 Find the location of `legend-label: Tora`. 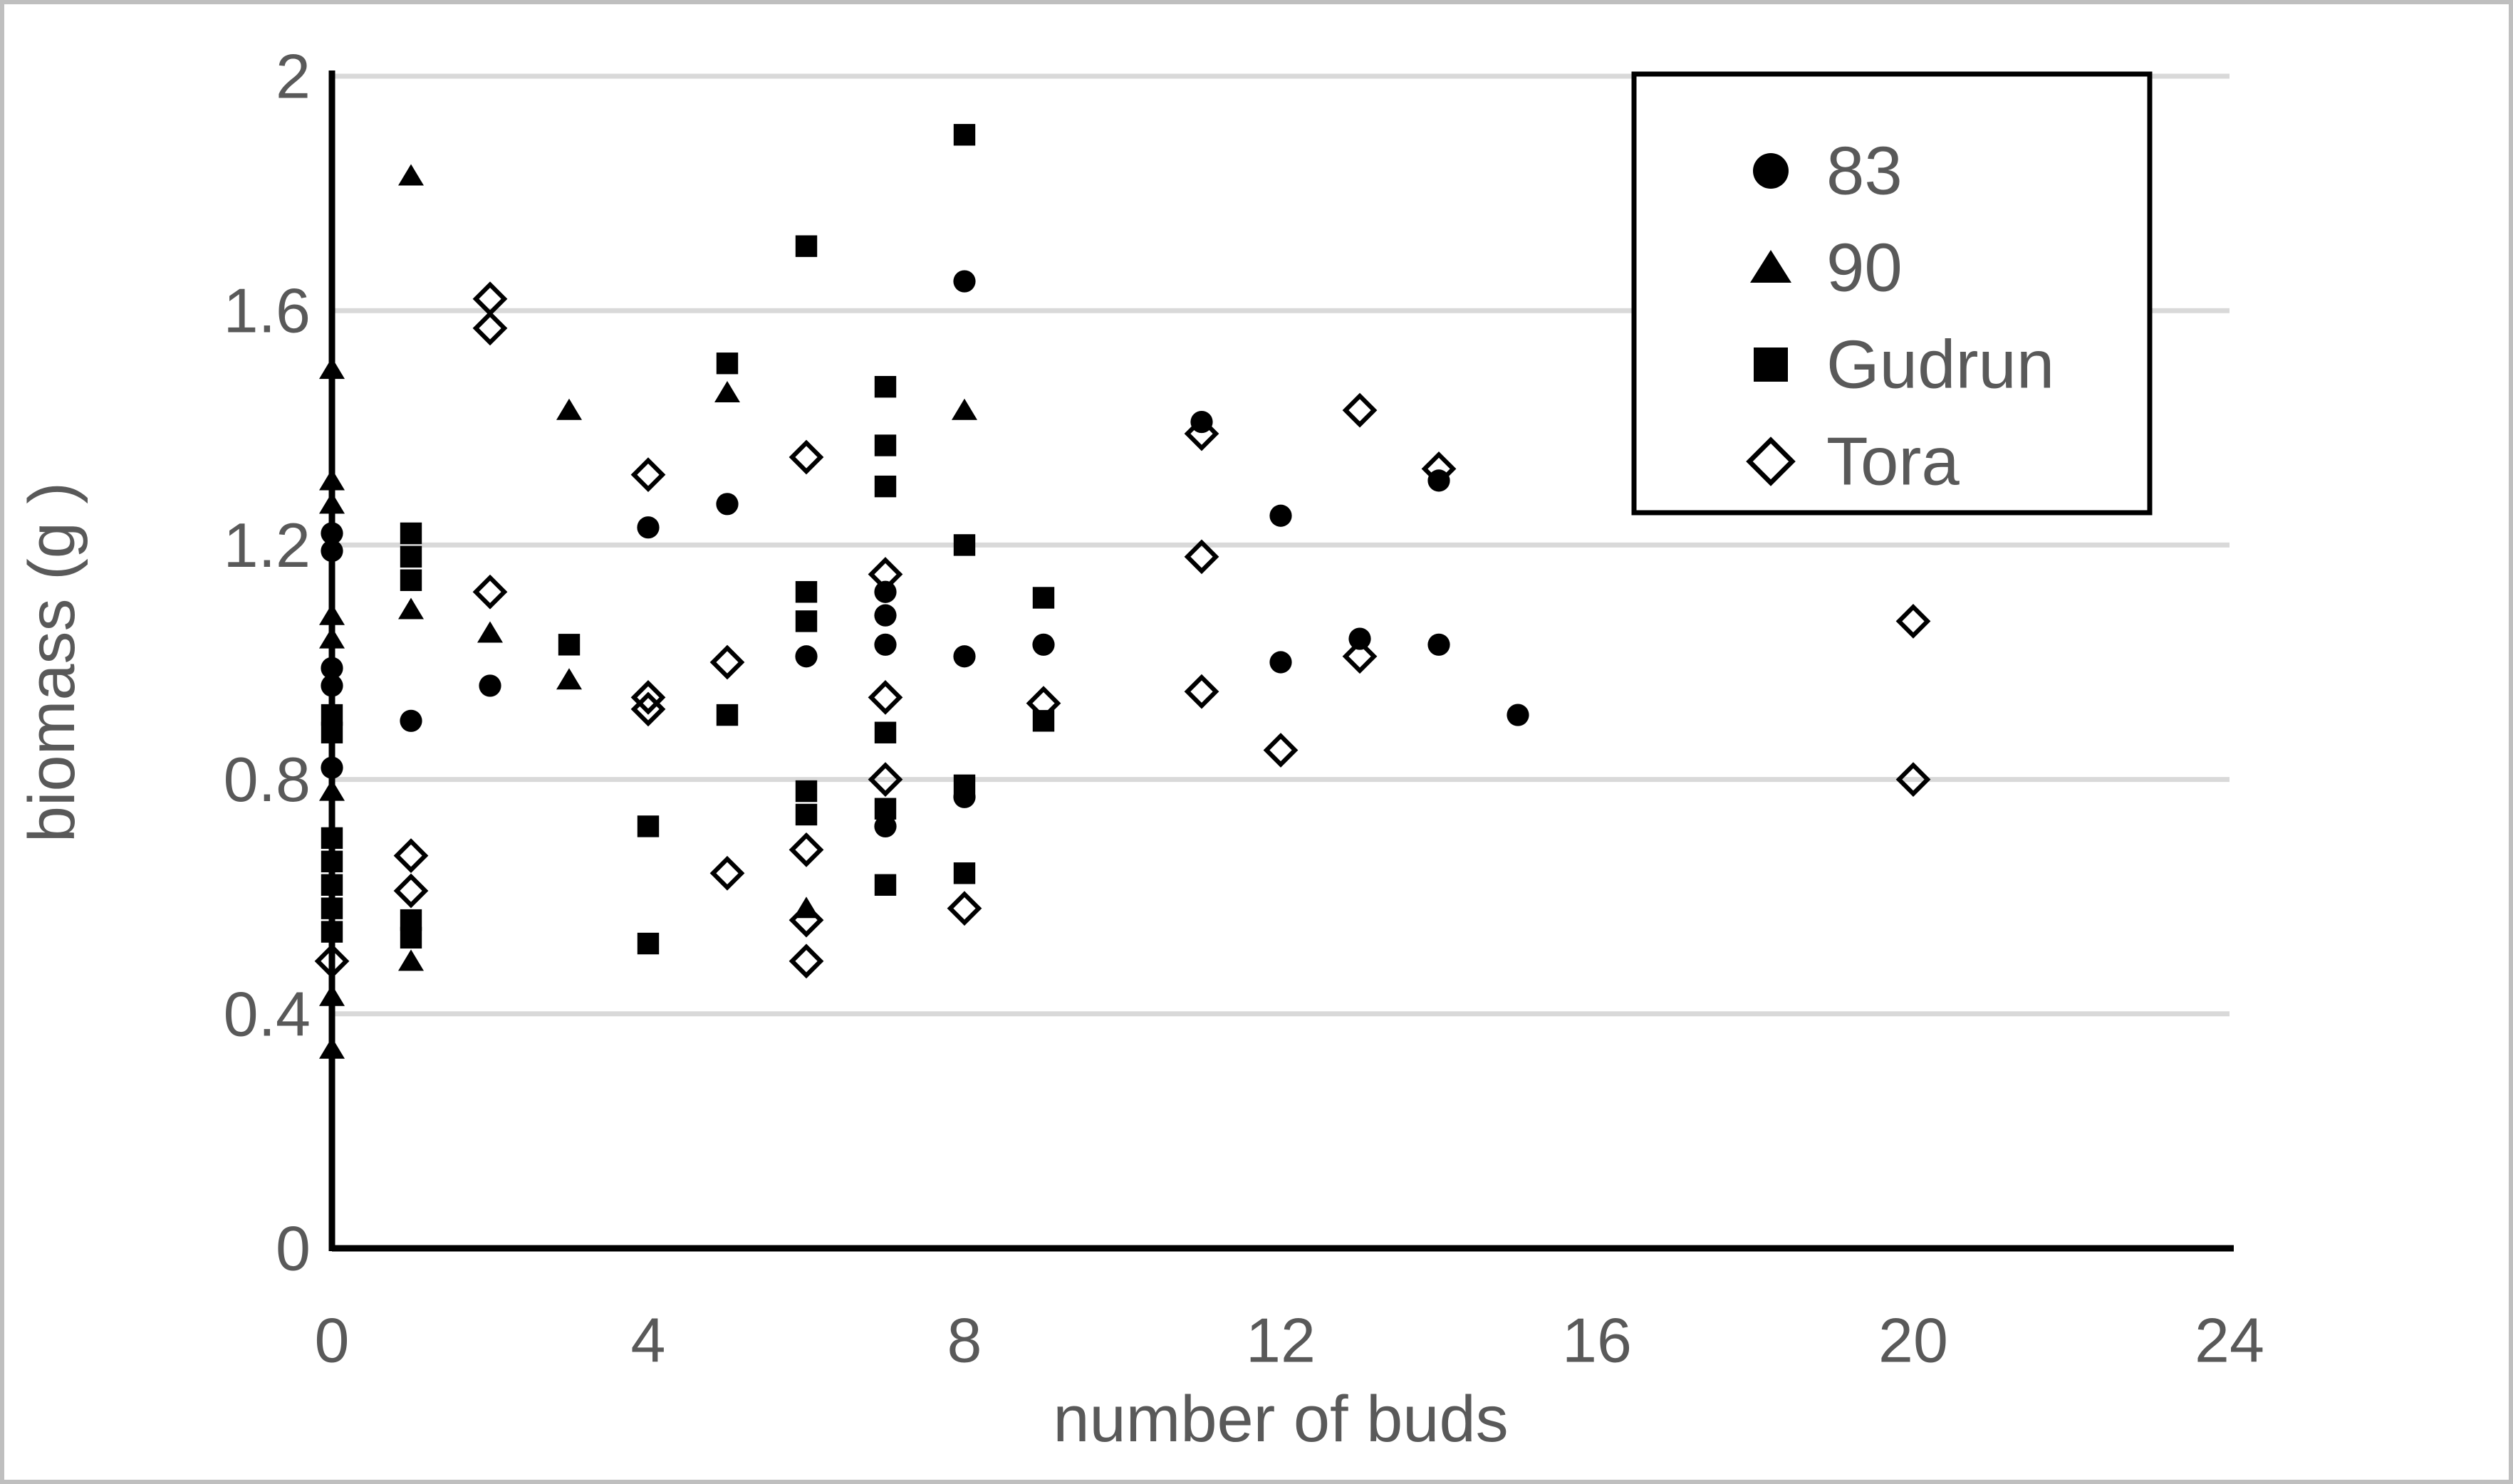

legend-label: Tora is located at coordinates (1893, 462).